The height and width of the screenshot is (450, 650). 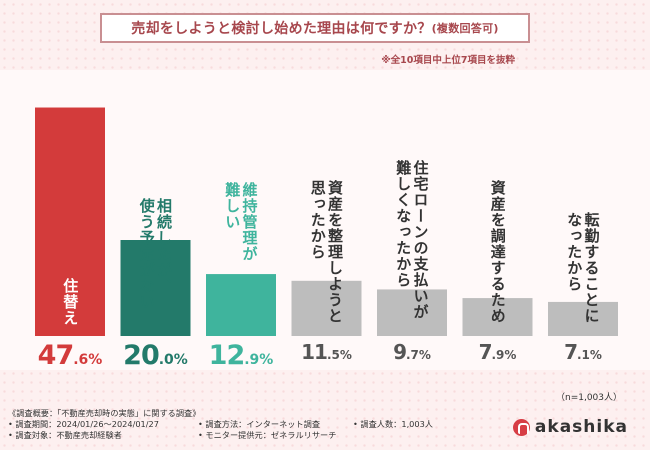 I want to click on category-label-2: 相続したが、 使う予定がない, so click(x=155, y=254).